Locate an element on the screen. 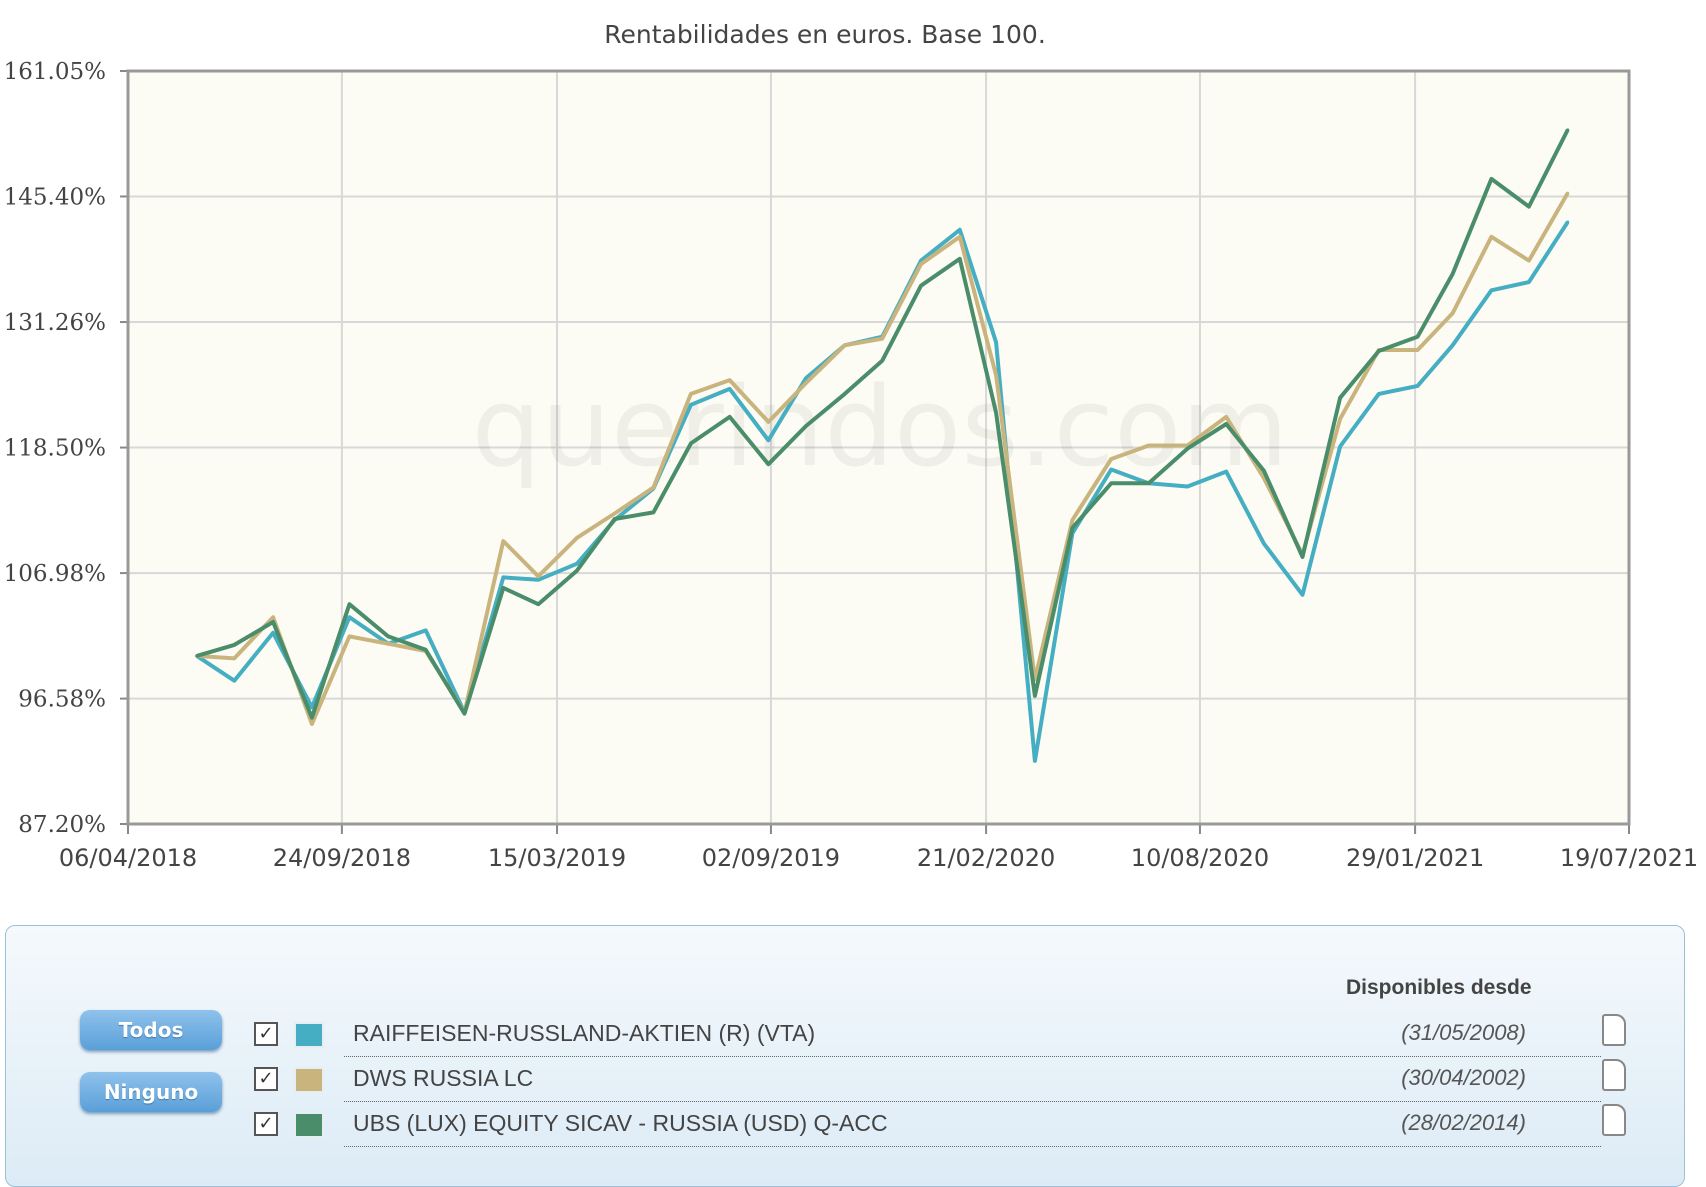 This screenshot has height=1187, width=1706. series-label: RAIFFEISEN-RUSSLAND-AKTIEN (R) (VTA) is located at coordinates (584, 1033).